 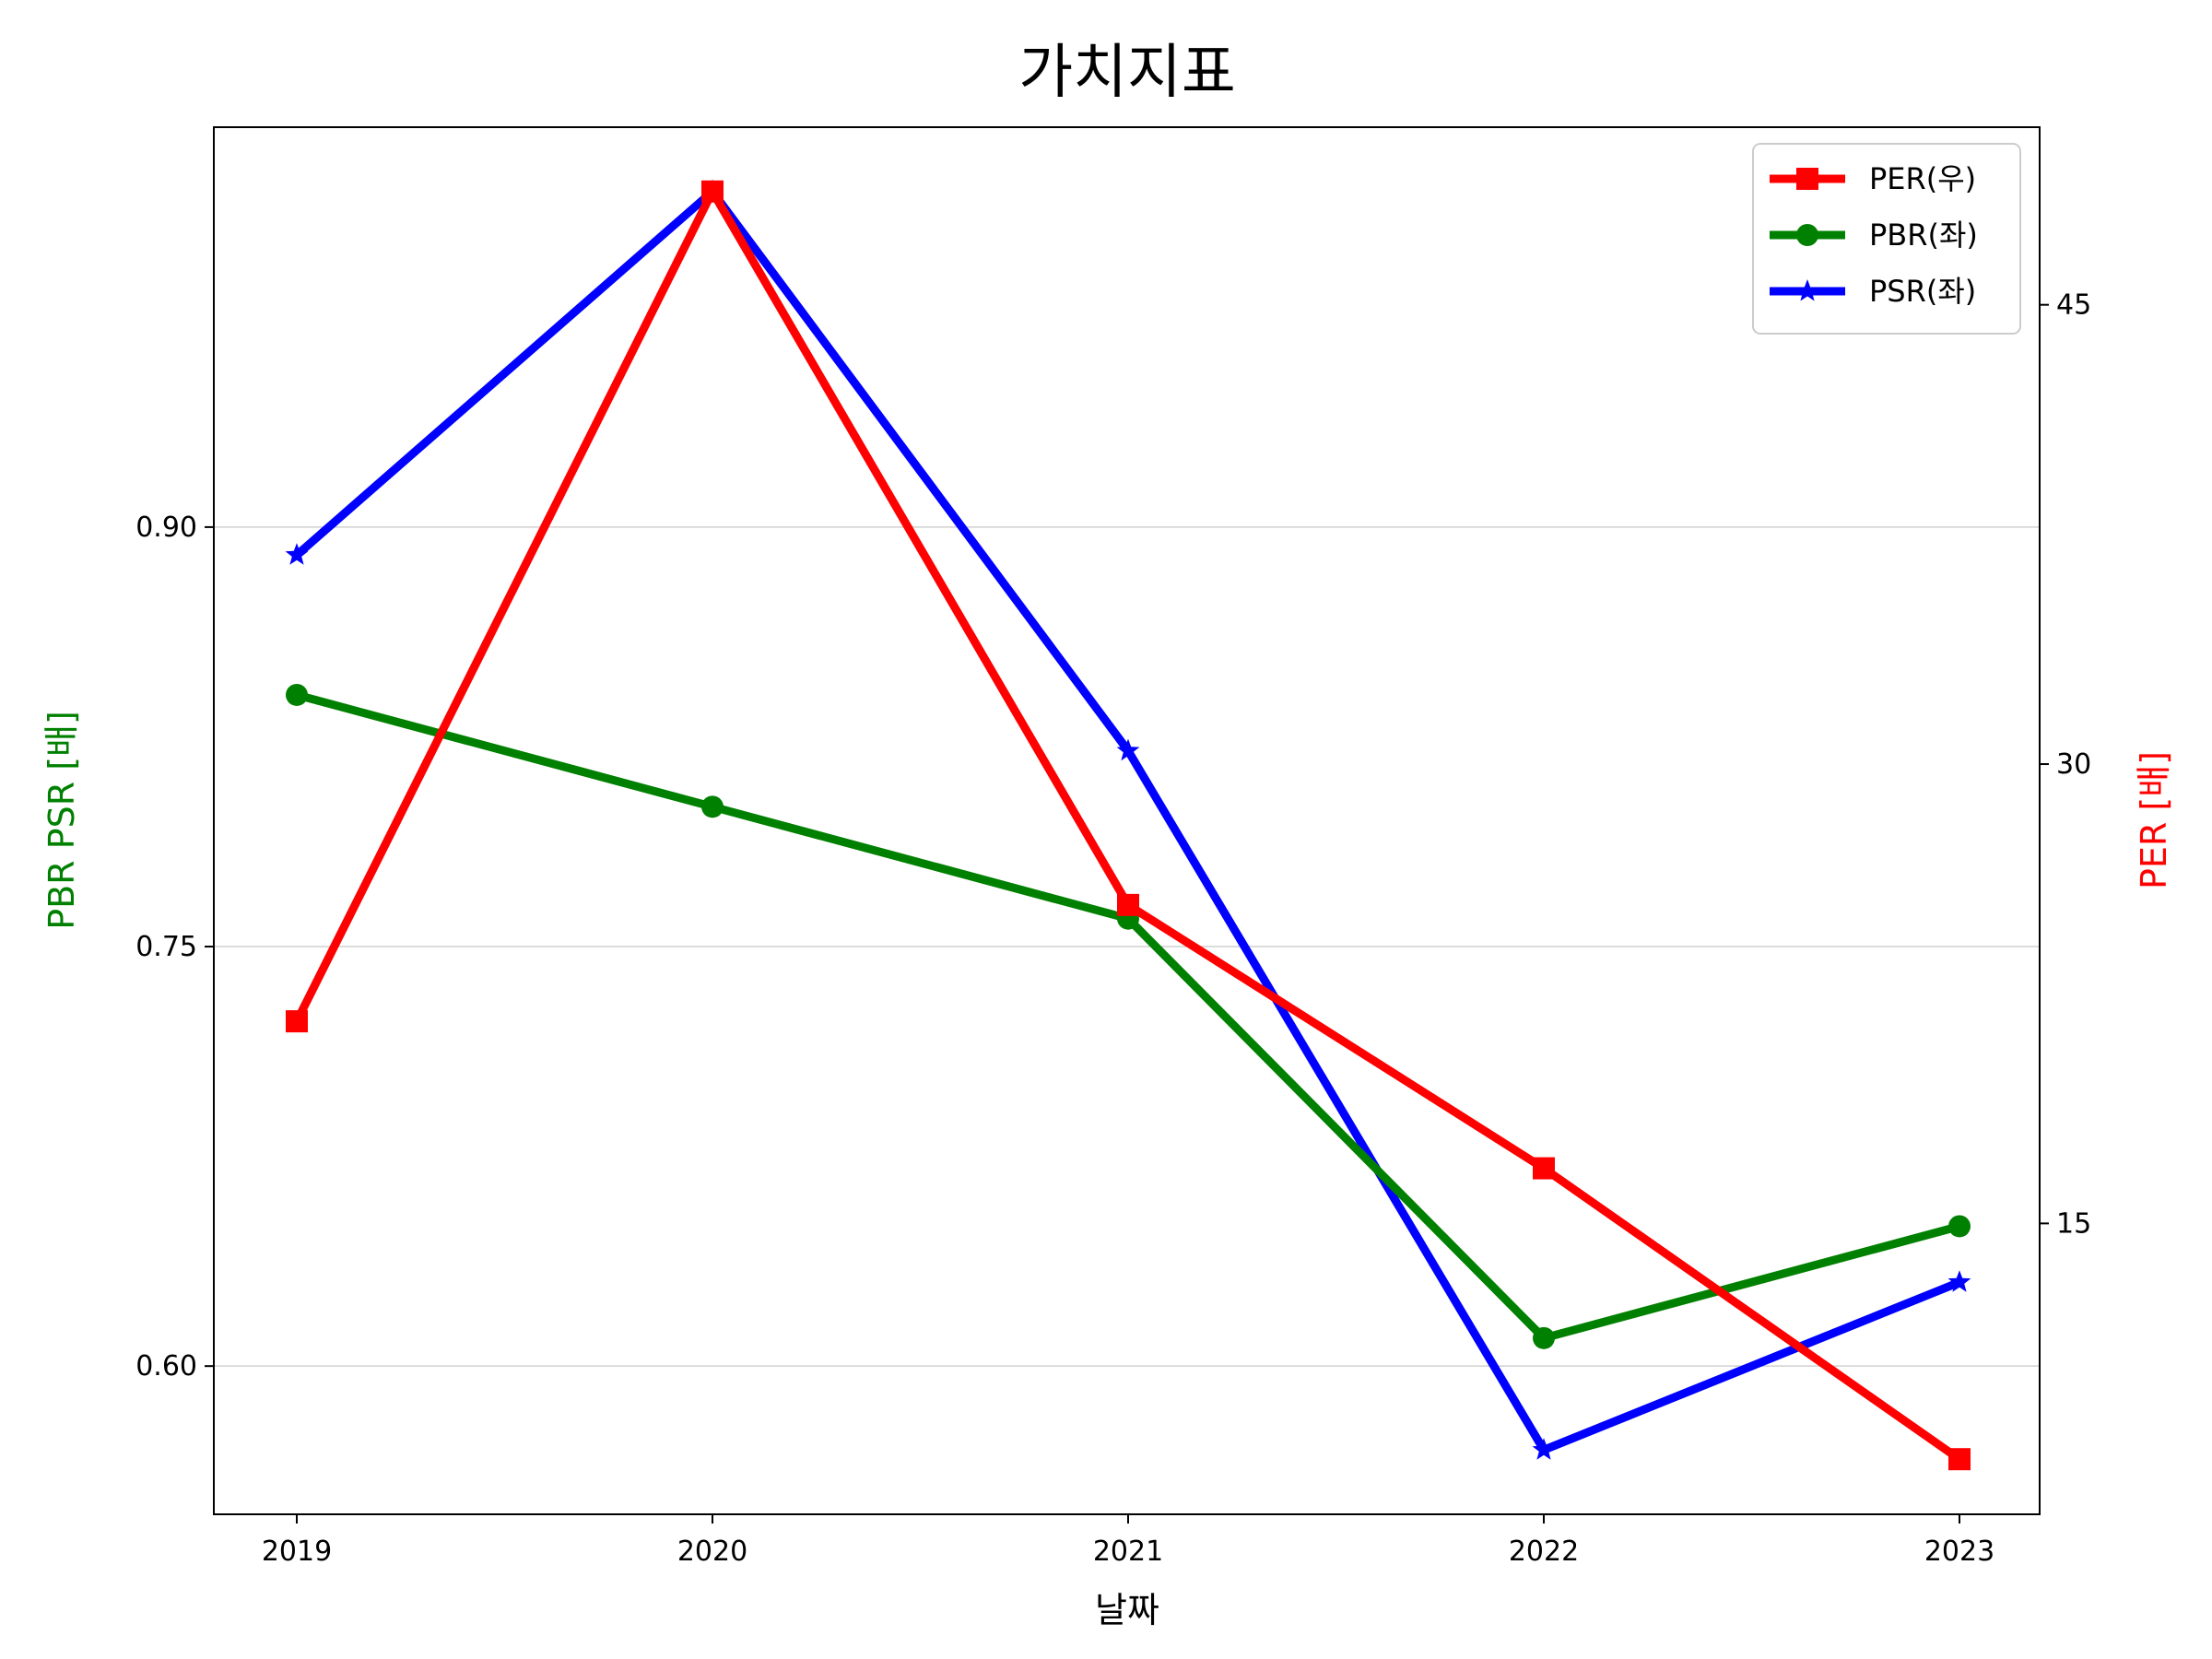 I want to click on right-y-tick-label: 30, so click(x=2073, y=764).